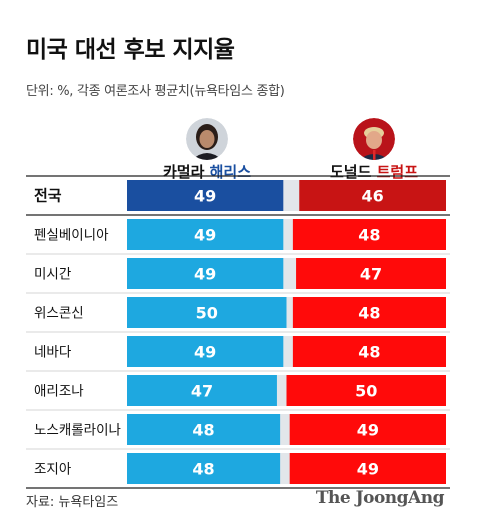  I want to click on category-label: 위스콘신, so click(59, 314).